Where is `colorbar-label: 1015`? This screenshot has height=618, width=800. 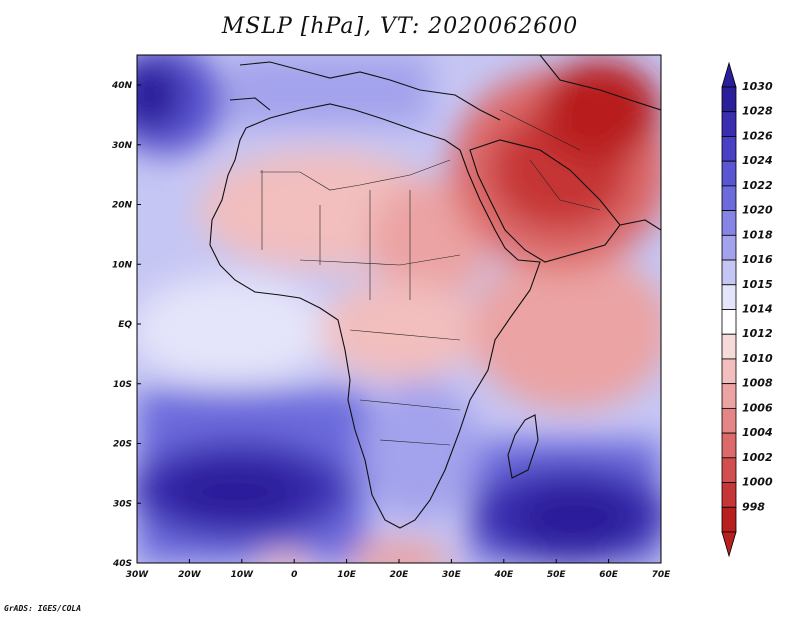 colorbar-label: 1015 is located at coordinates (757, 284).